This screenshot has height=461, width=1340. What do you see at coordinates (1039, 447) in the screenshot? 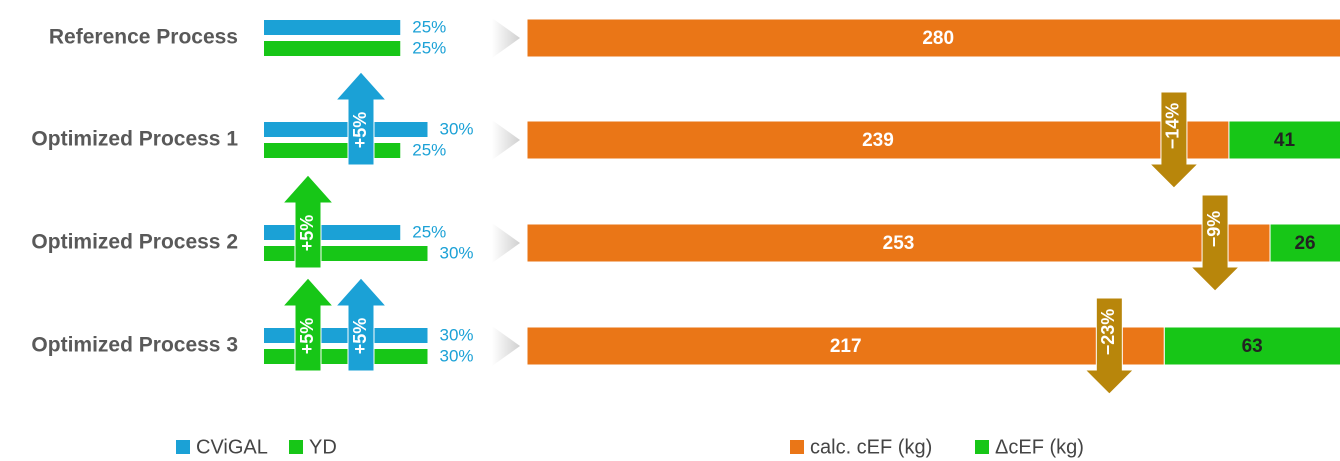
I see `legend-label: ΔcEF (kg)` at bounding box center [1039, 447].